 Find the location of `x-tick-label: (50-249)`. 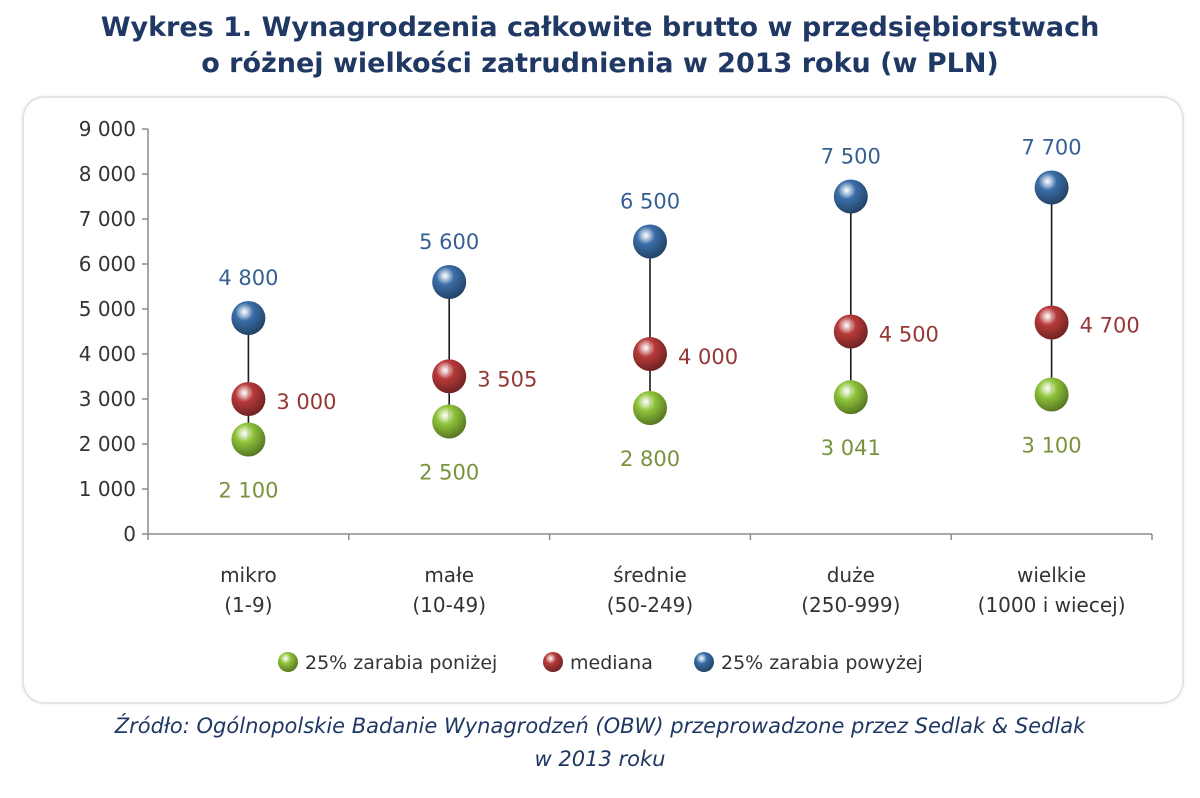

x-tick-label: (50-249) is located at coordinates (650, 605).